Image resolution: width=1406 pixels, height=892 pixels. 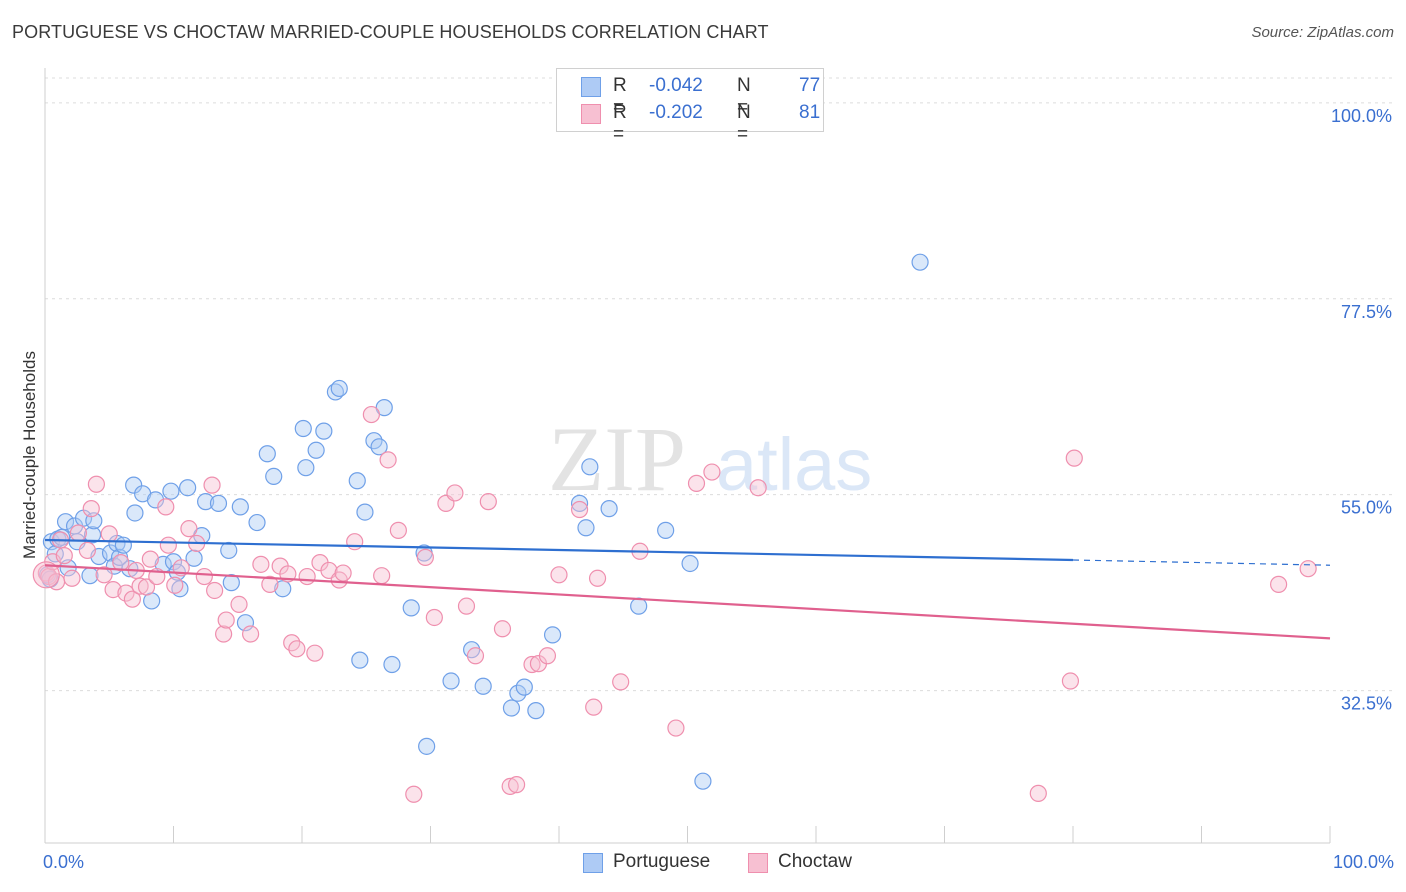 What do you see at coordinates (810, 112) in the screenshot?
I see `choctaw-n-value: 81` at bounding box center [810, 112].